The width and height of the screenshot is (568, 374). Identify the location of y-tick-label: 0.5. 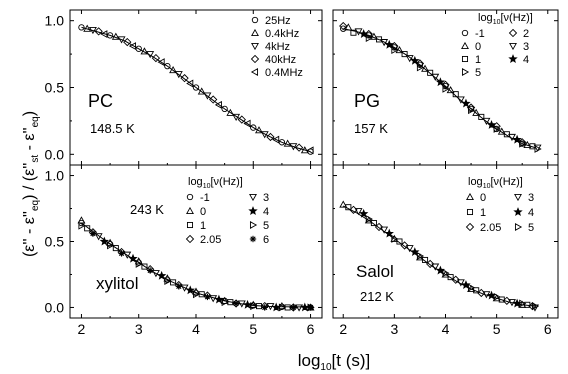
(55, 242).